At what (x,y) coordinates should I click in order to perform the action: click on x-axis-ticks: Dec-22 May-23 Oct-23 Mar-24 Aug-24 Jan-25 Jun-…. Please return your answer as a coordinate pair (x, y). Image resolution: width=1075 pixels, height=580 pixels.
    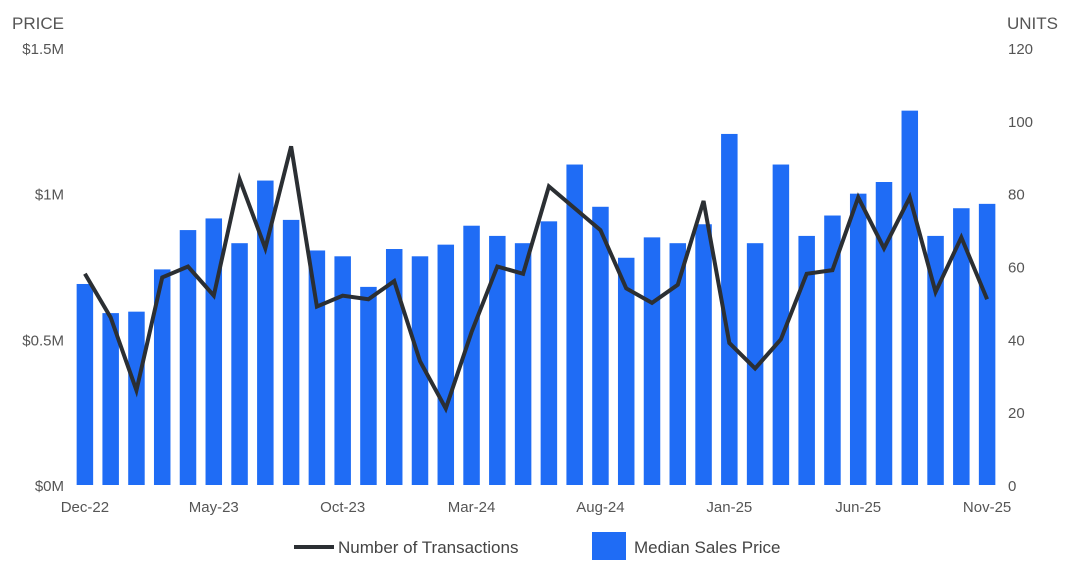
    Looking at the image, I should click on (536, 507).